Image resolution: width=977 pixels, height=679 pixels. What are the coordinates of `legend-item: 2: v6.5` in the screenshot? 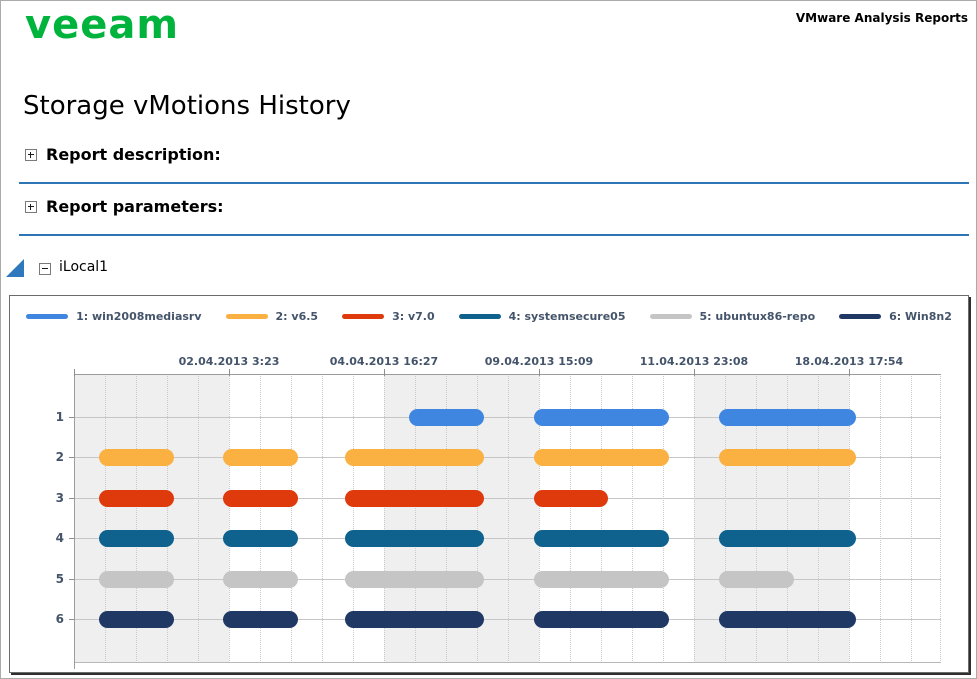 It's located at (272, 316).